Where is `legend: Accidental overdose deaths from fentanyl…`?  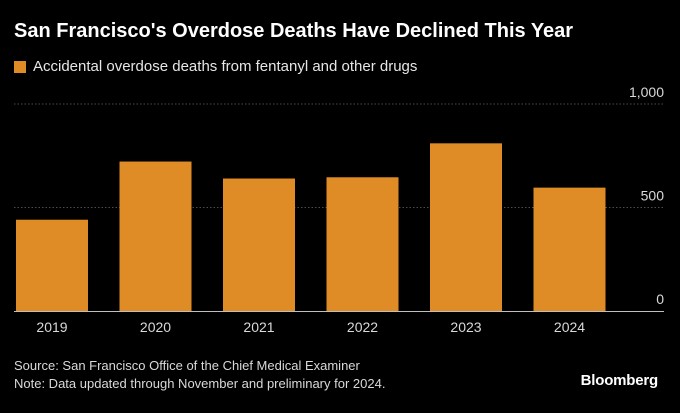 legend: Accidental overdose deaths from fentanyl… is located at coordinates (215, 66).